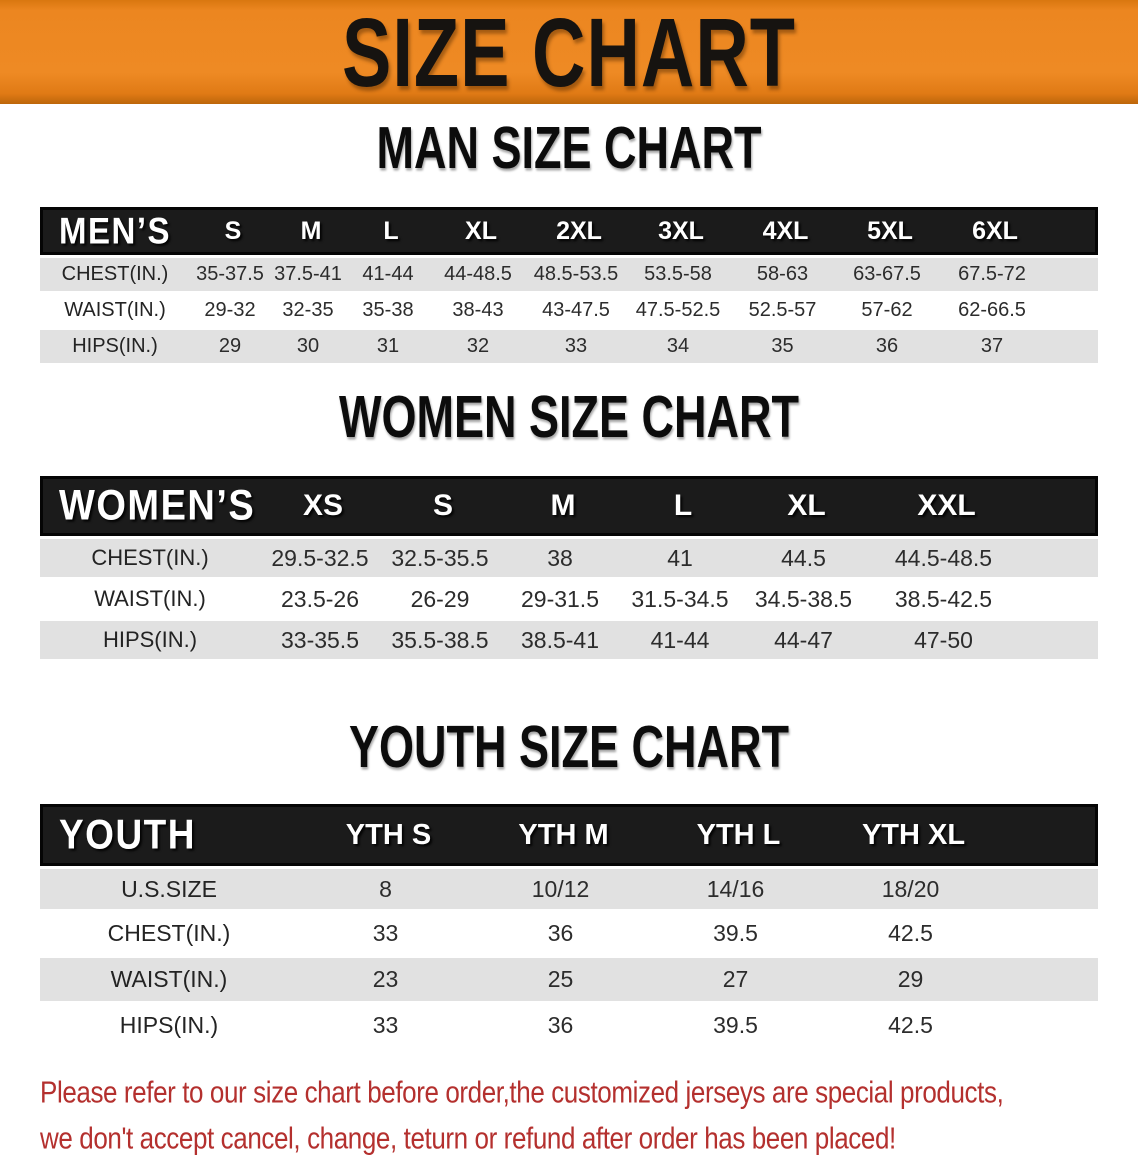 This screenshot has height=1165, width=1138. I want to click on womens-table-title: WOMEN’S, so click(157, 505).